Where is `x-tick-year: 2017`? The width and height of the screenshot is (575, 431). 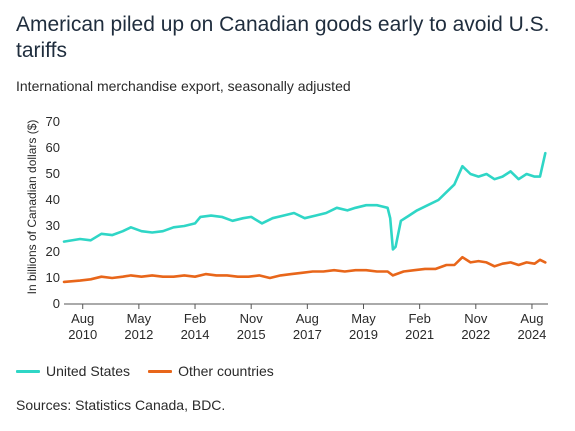
x-tick-year: 2017 is located at coordinates (307, 334).